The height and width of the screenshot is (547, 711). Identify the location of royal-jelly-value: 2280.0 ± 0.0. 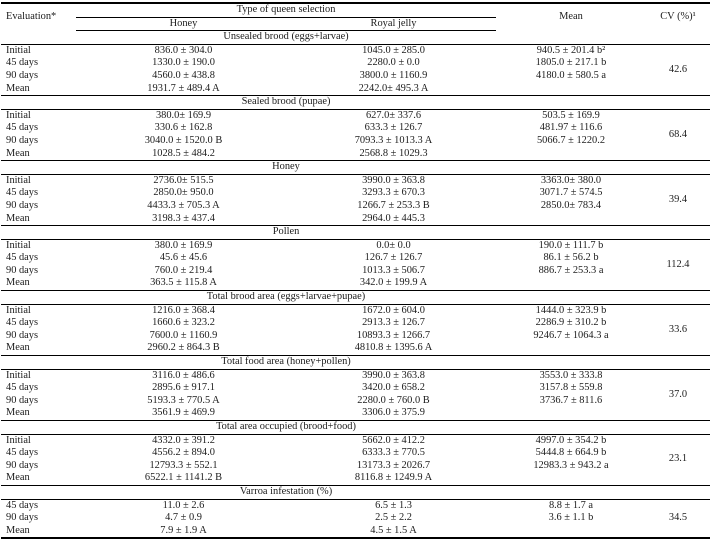
(393, 63).